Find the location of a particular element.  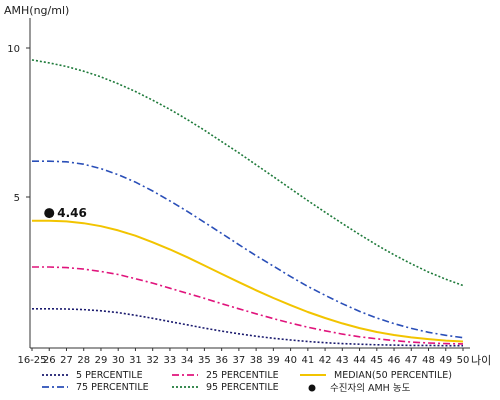

x-tick-label: 30 is located at coordinates (118, 360).